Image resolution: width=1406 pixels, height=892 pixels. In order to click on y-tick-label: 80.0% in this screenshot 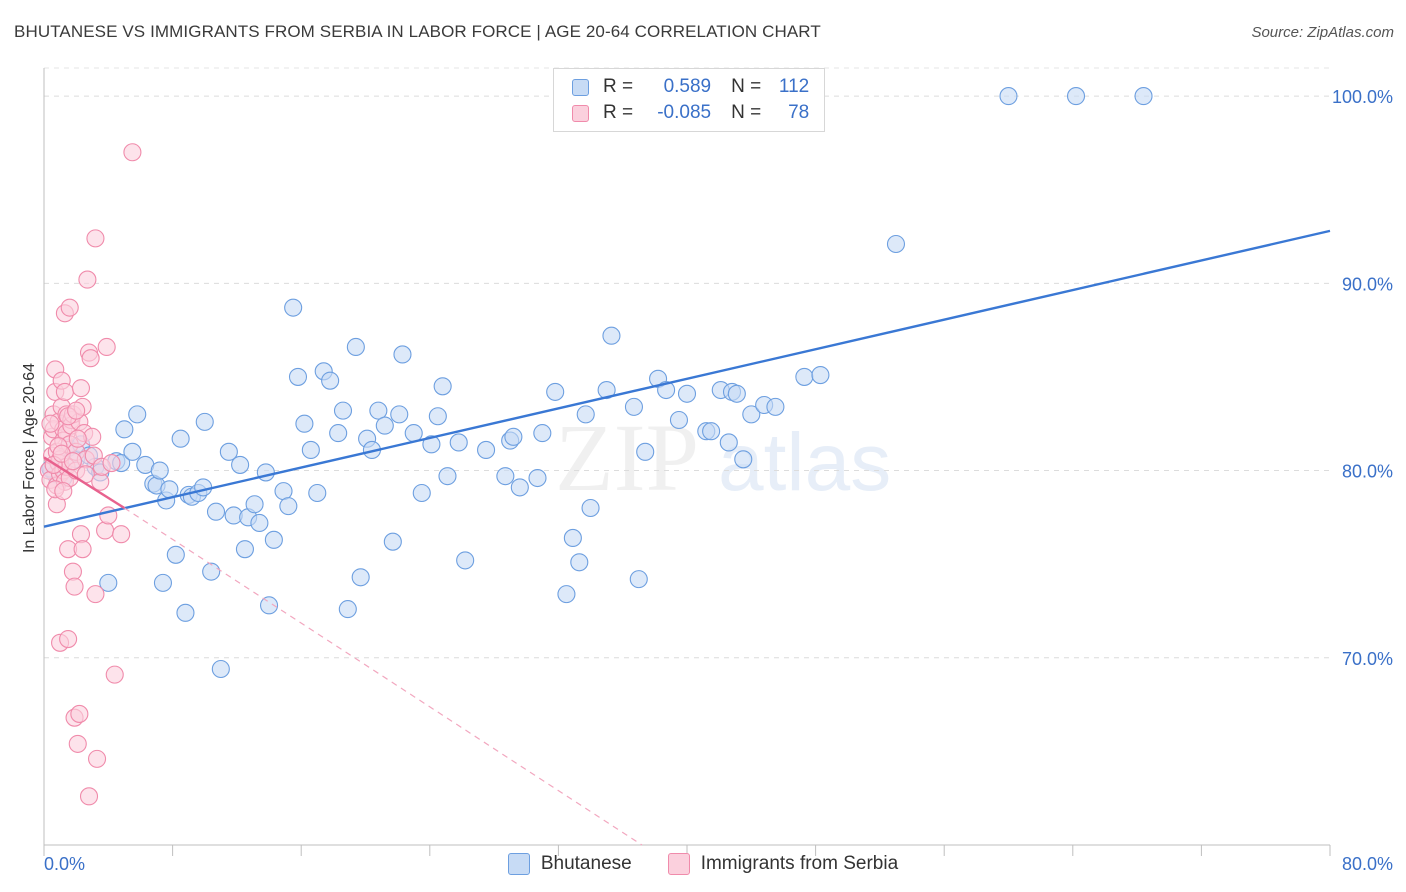, I will do `click(1367, 472)`.